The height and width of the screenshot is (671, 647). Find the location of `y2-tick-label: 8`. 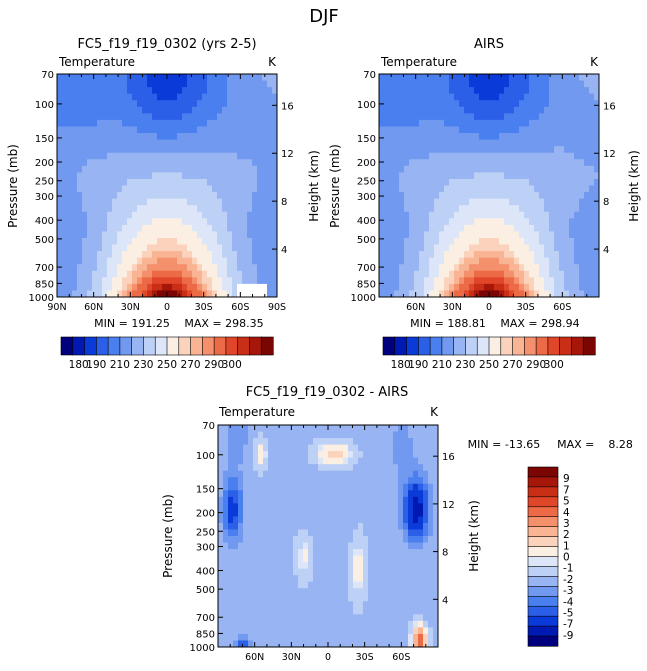

y2-tick-label: 8 is located at coordinates (606, 202).